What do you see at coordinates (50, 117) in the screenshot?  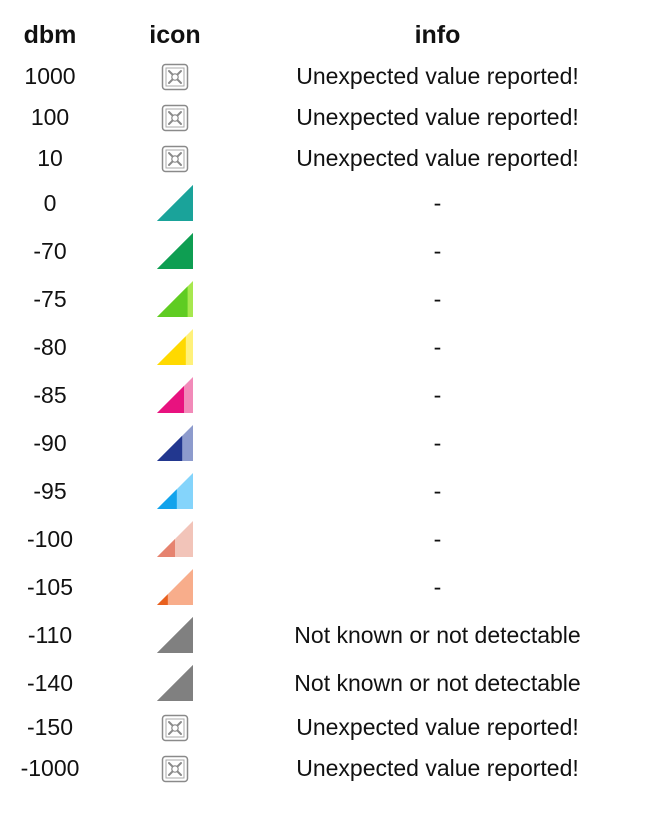 I see `dbm-value: 100` at bounding box center [50, 117].